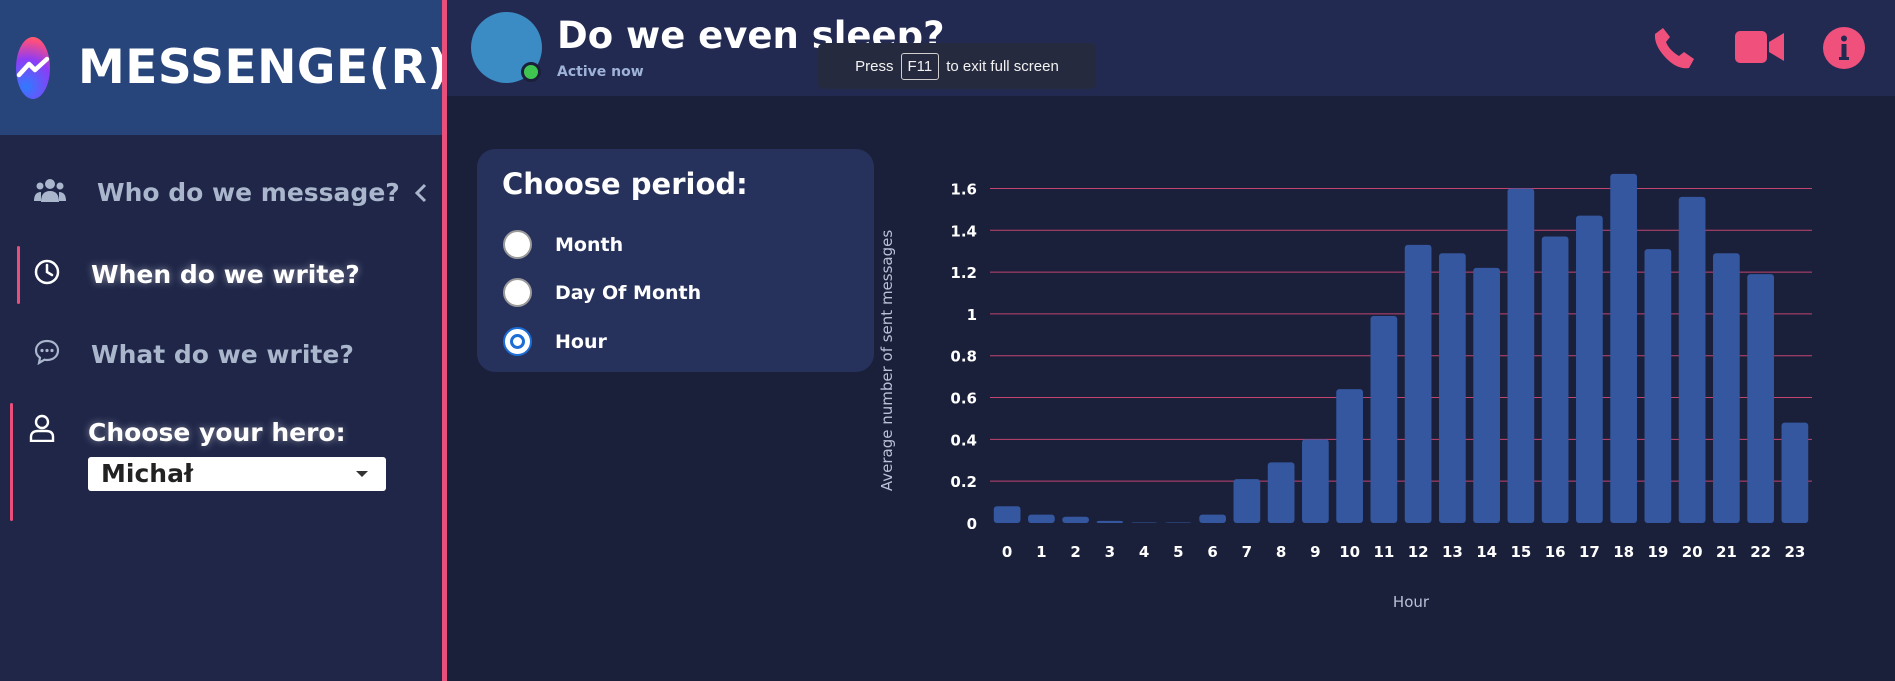  I want to click on sidebar-header: MESSENGE(R), so click(224, 67).